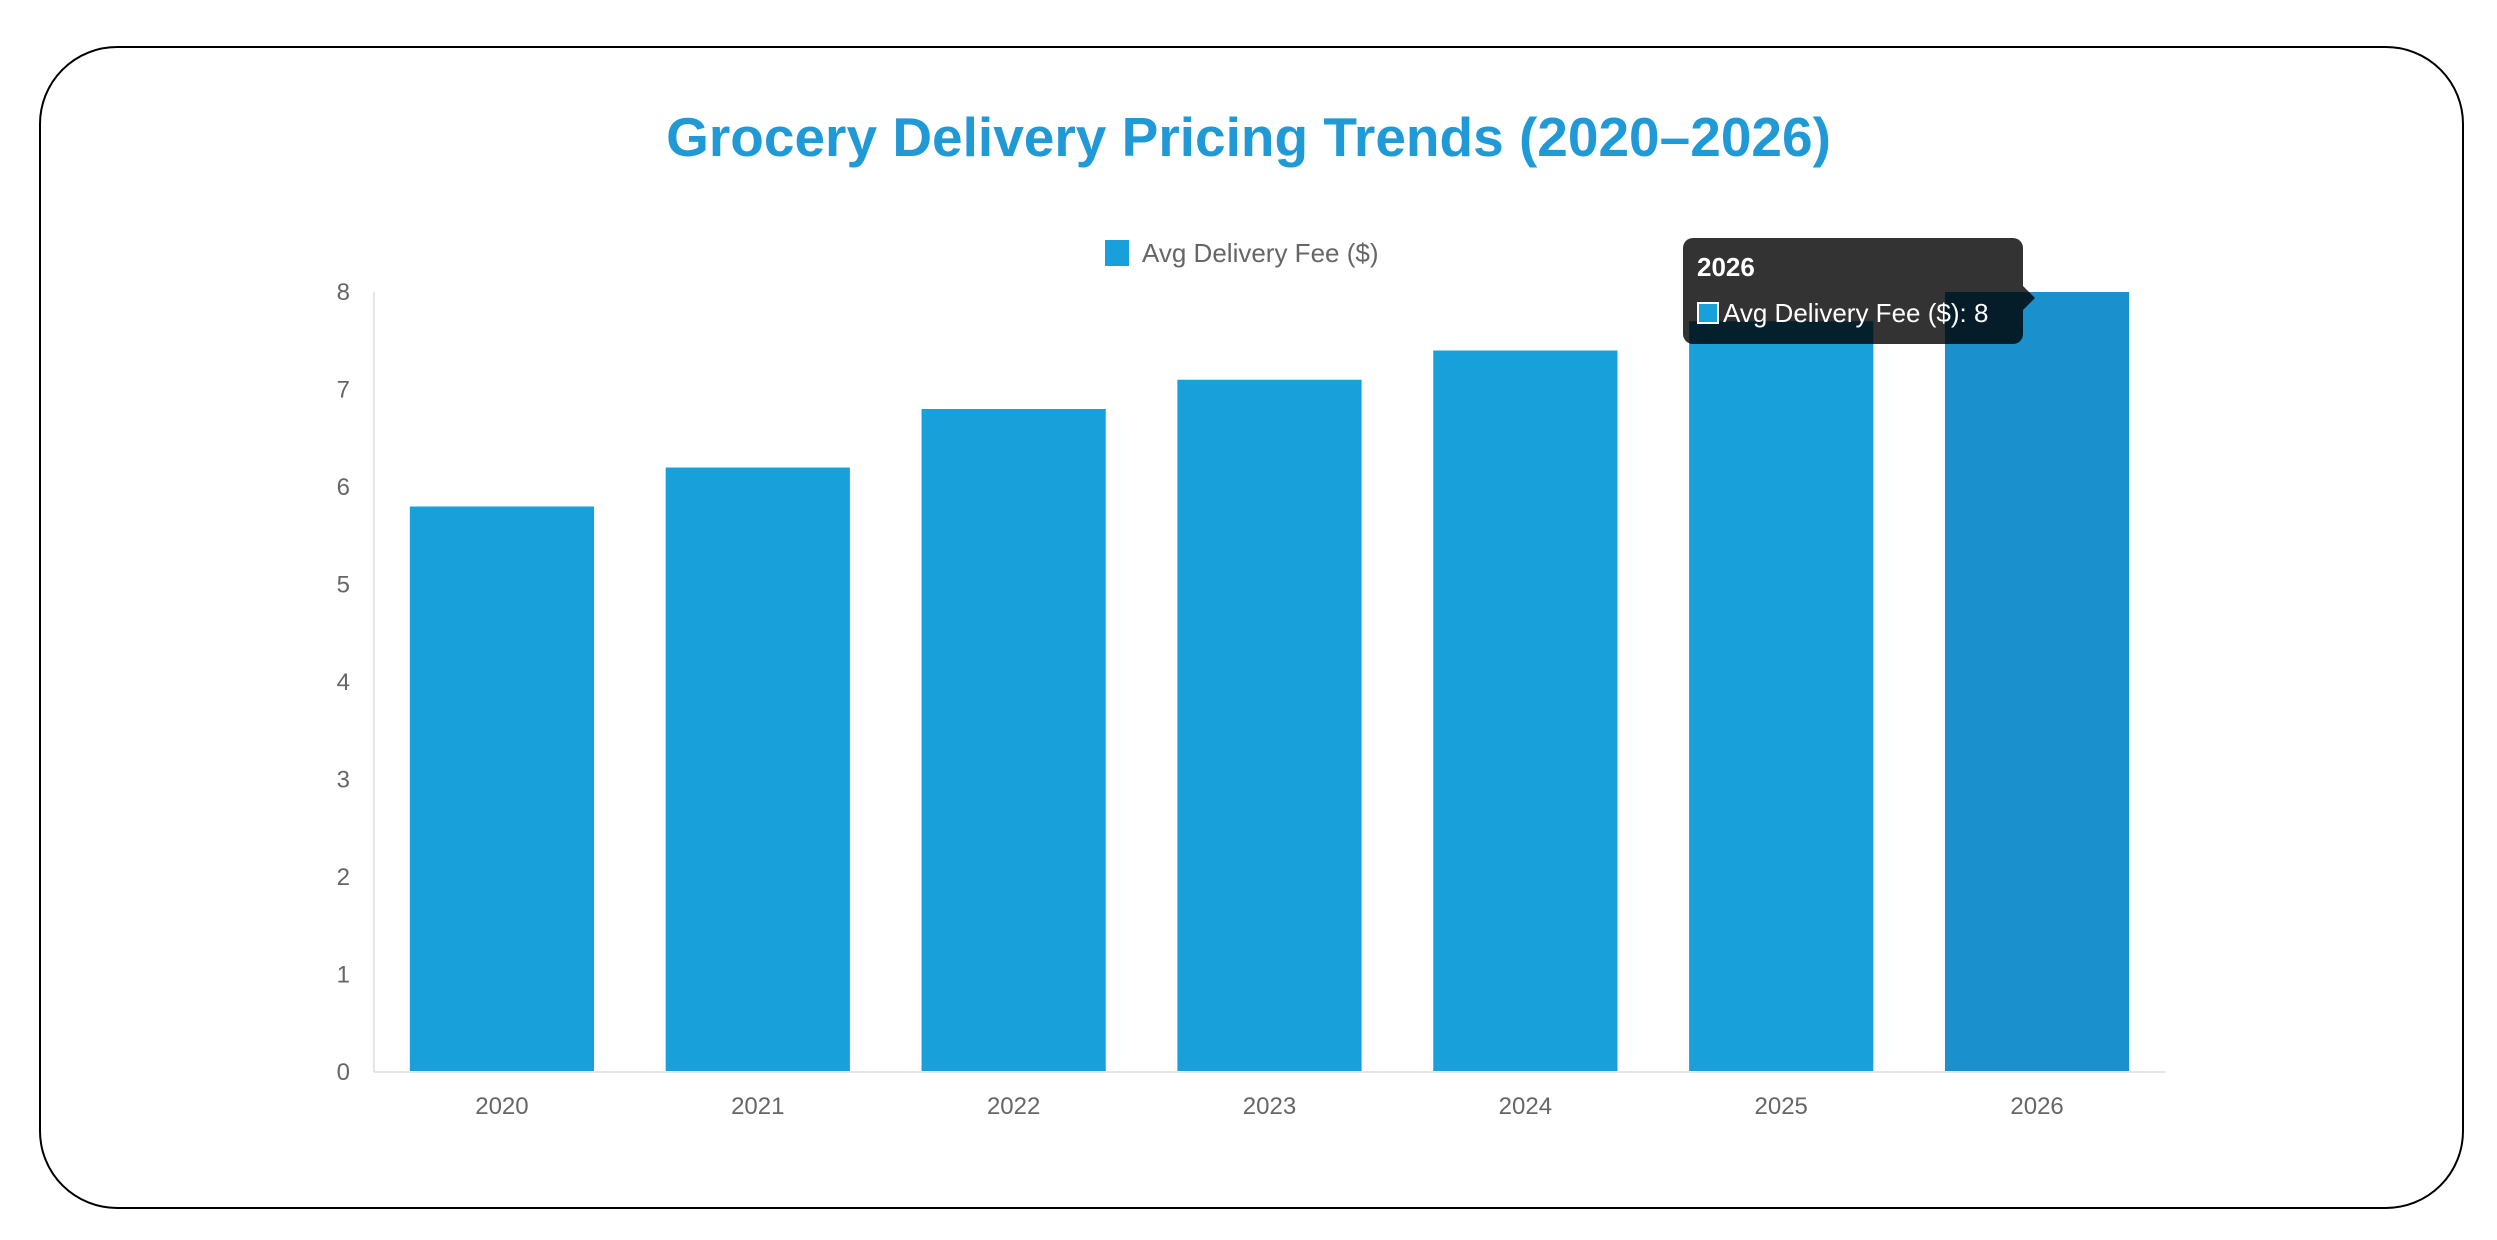 The image size is (2497, 1240). I want to click on legend-label: Avg Delivery Fee ($), so click(1260, 252).